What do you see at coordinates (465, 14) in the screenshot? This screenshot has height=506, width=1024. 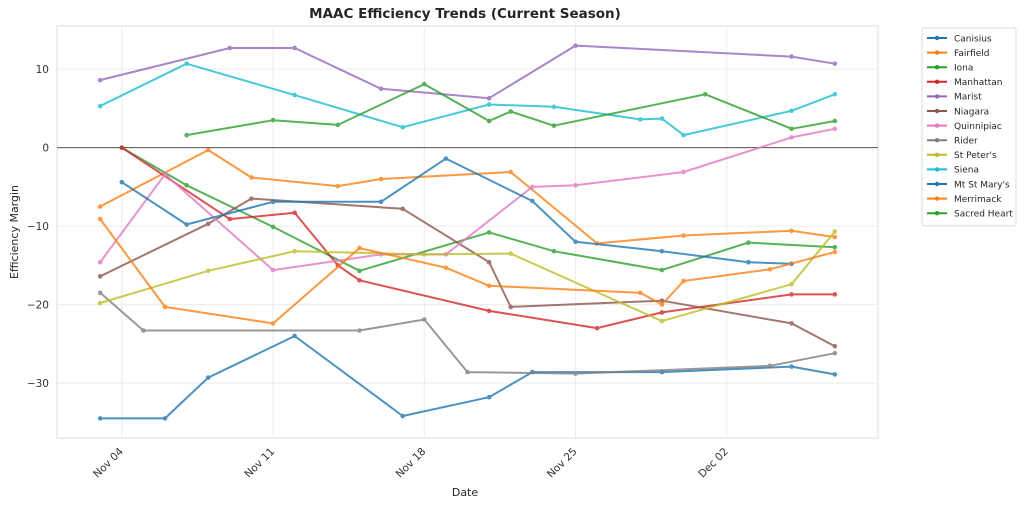 I see `chart-title: MAAC Efficiency Trends (Current Season)` at bounding box center [465, 14].